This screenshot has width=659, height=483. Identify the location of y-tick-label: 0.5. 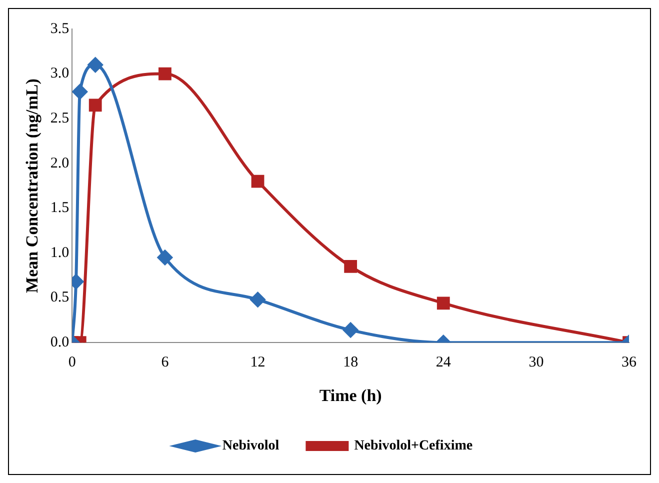
(60, 298).